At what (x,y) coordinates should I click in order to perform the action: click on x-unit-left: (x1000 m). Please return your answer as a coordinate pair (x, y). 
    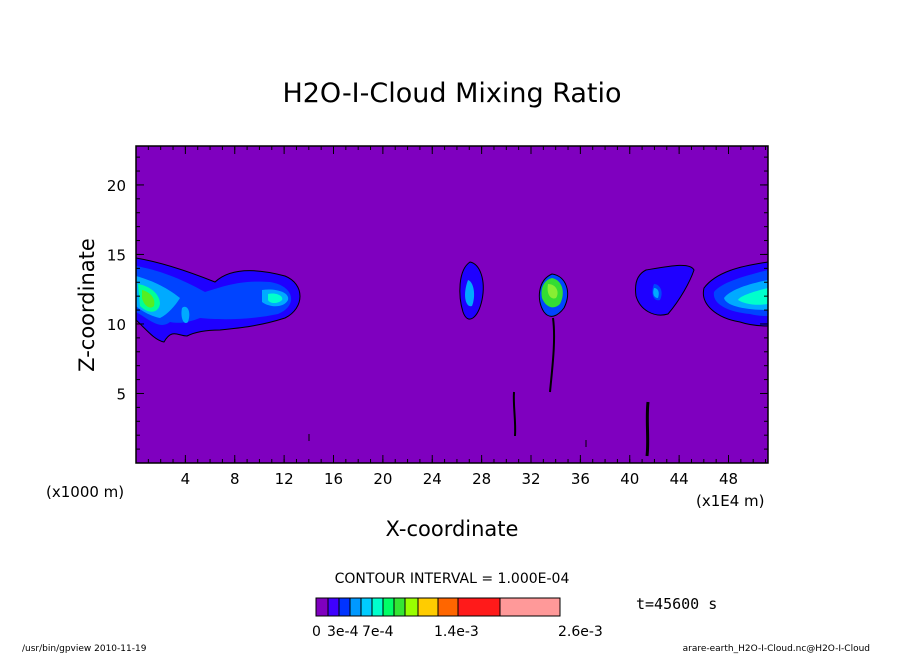
    Looking at the image, I should click on (85, 492).